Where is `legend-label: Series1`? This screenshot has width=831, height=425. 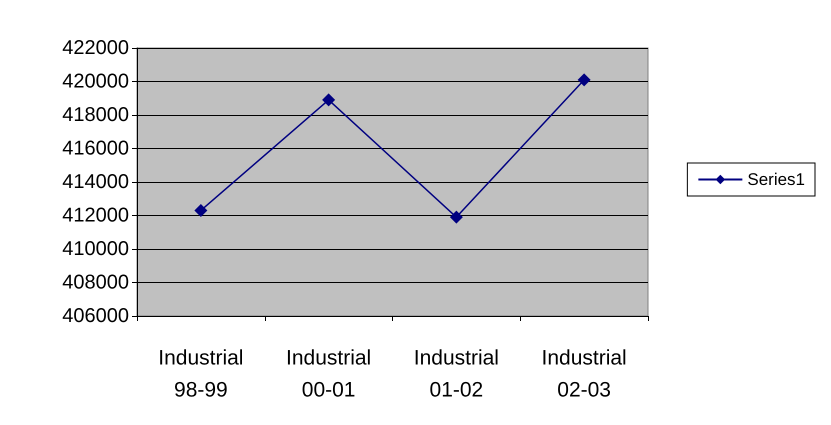 legend-label: Series1 is located at coordinates (776, 179).